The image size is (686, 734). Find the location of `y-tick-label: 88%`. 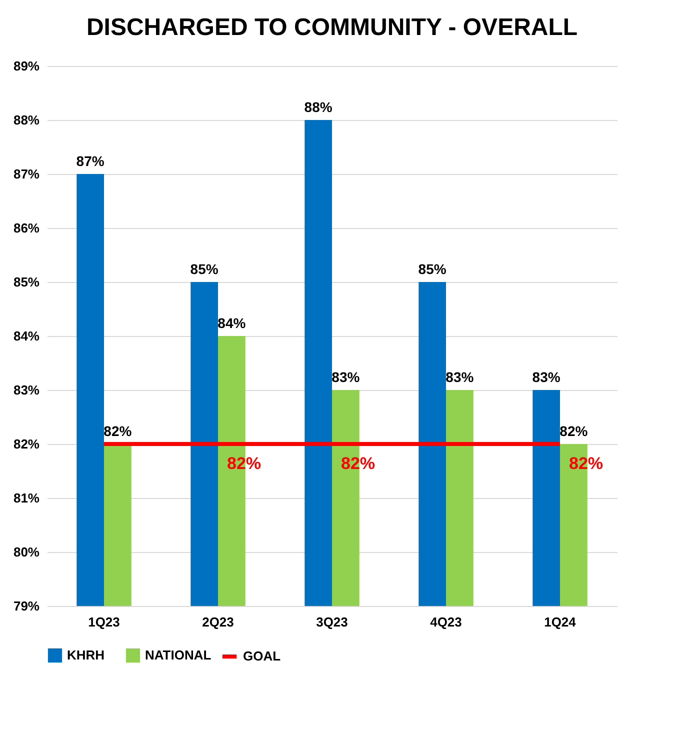

y-tick-label: 88% is located at coordinates (26, 120).